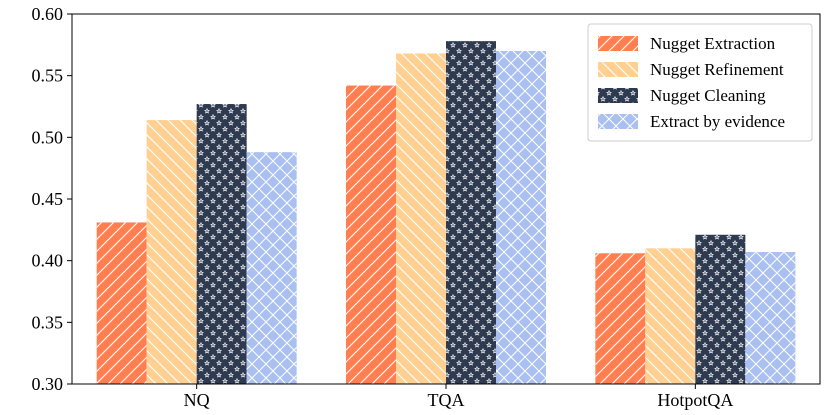 The width and height of the screenshot is (830, 415). I want to click on legend-label: Extract by evidence, so click(717, 121).